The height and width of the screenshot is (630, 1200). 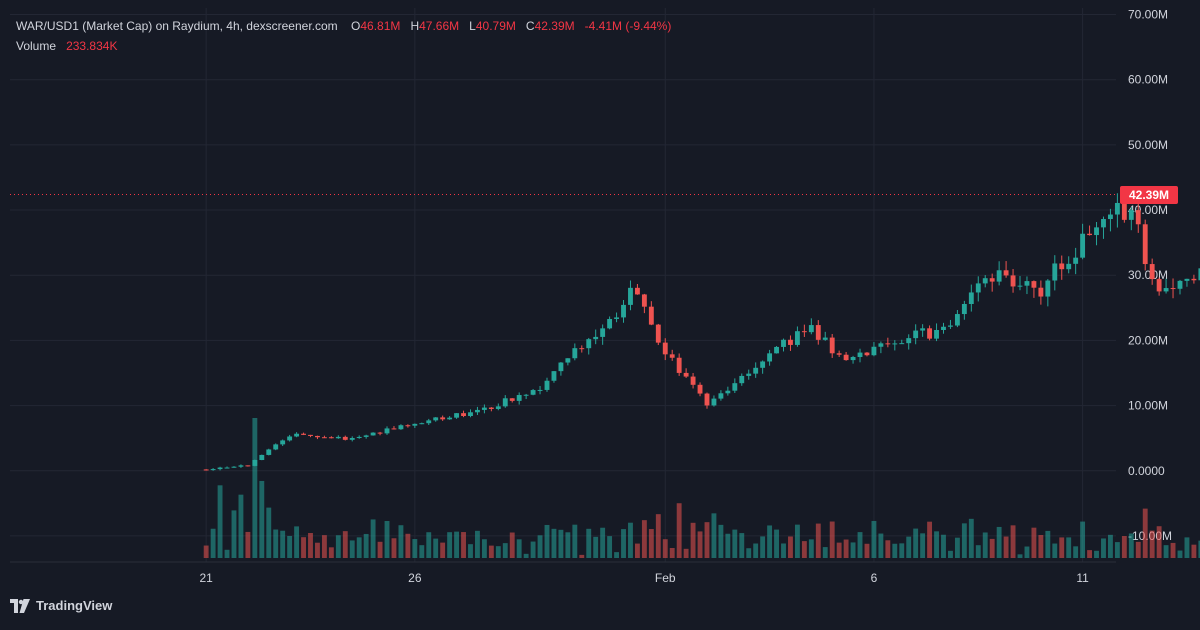 What do you see at coordinates (61, 605) in the screenshot?
I see `tradingview-branding: TradingView` at bounding box center [61, 605].